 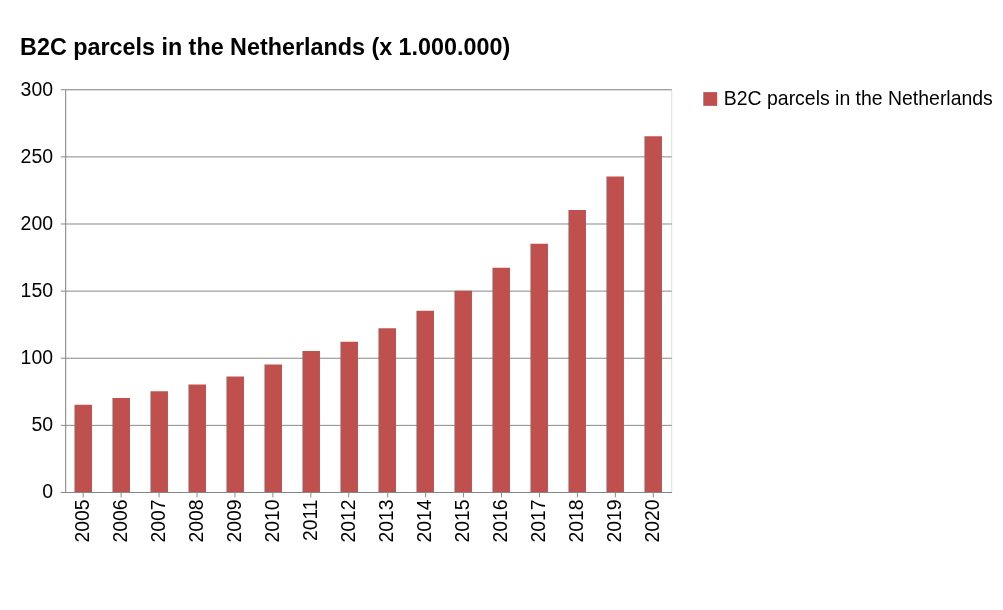 What do you see at coordinates (614, 521) in the screenshot?
I see `x-tick-label: 2019` at bounding box center [614, 521].